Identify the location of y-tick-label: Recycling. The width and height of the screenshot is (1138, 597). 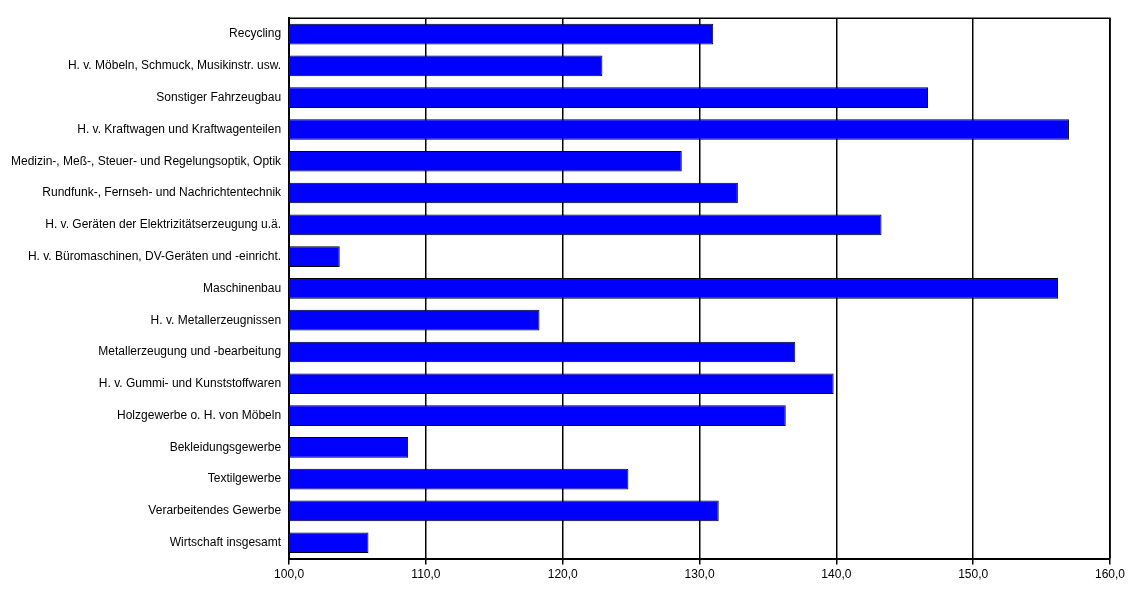
(255, 33).